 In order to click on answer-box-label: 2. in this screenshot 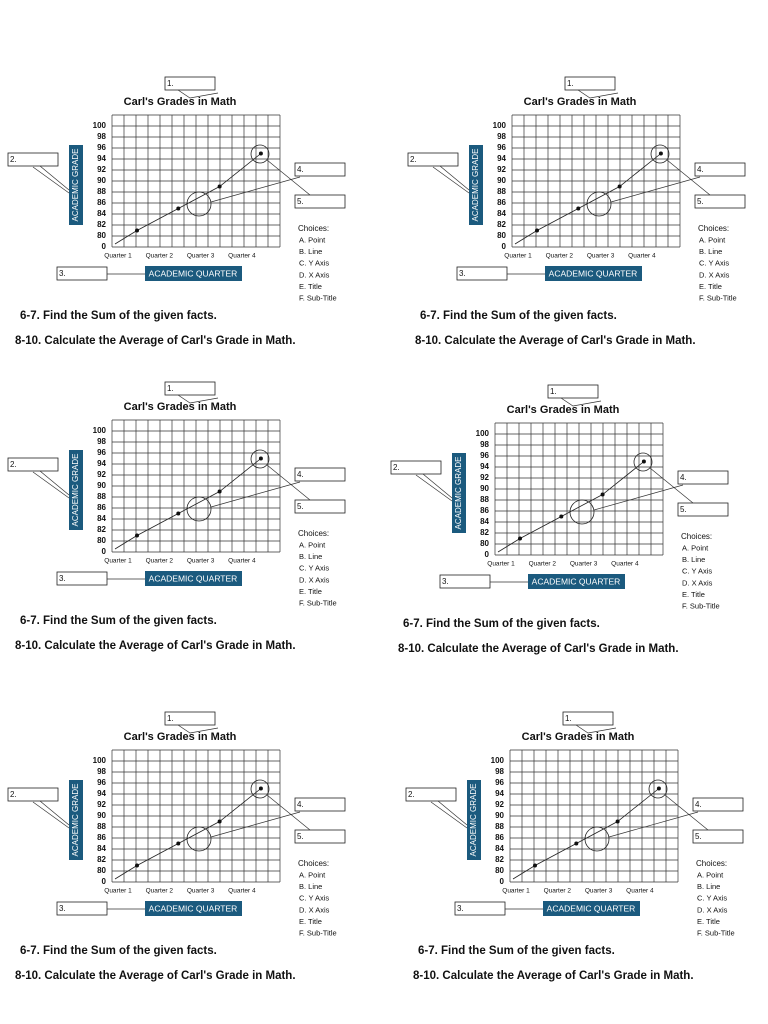, I will do `click(411, 794)`.